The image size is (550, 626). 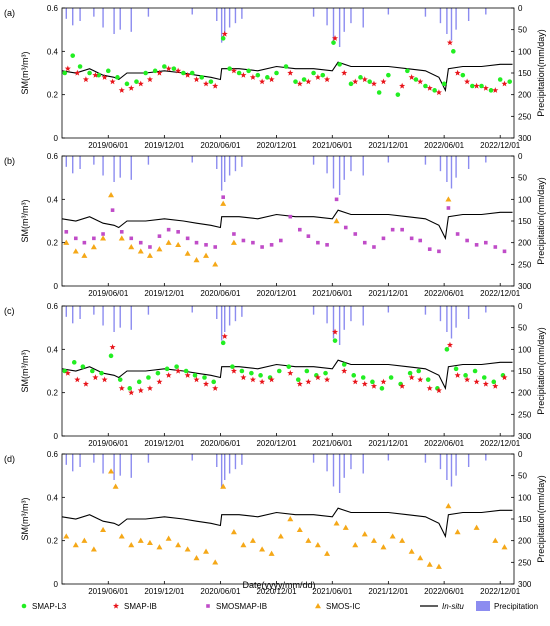 I want to click on in-situ-line, so click(x=287, y=77).